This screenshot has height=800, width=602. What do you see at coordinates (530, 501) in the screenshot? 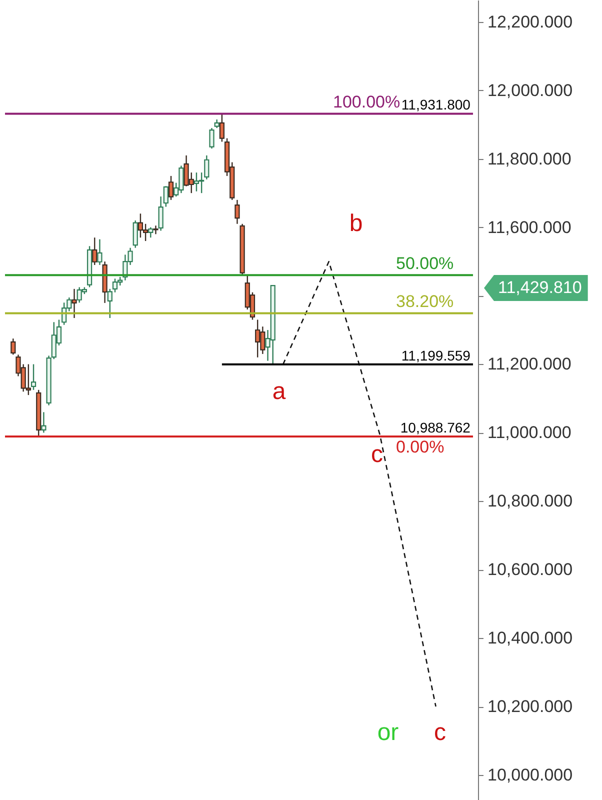
I see `y-tick-label: 10,800.000` at bounding box center [530, 501].